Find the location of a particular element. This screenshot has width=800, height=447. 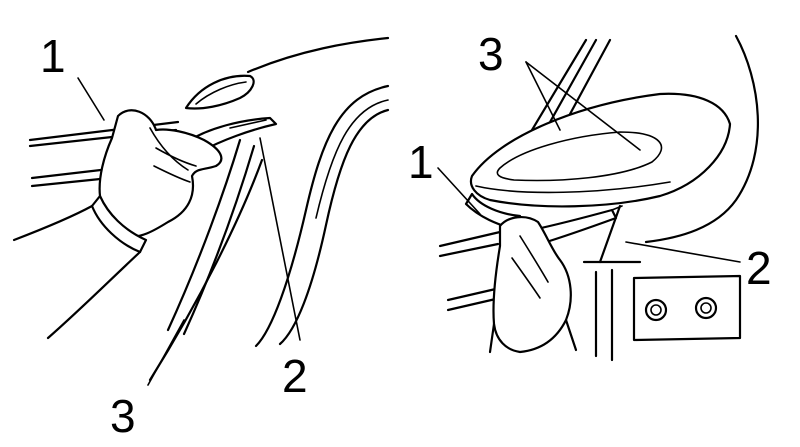

door-line-lower is located at coordinates (474, 294).